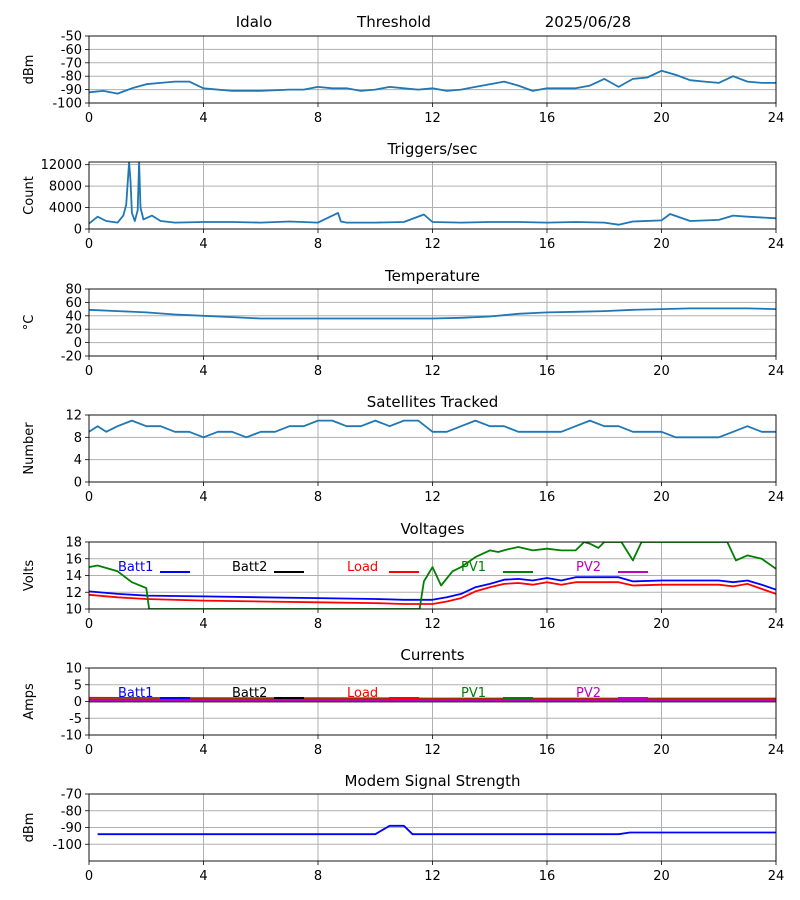  I want to click on voltages-title: Voltages, so click(432, 529).